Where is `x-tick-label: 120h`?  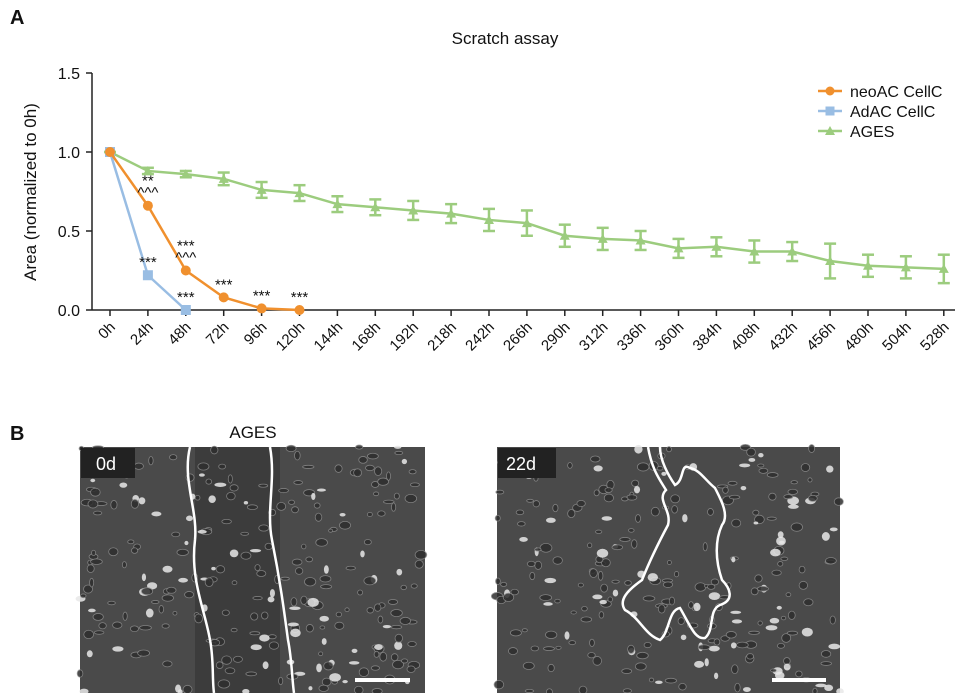 x-tick-label: 120h is located at coordinates (291, 337).